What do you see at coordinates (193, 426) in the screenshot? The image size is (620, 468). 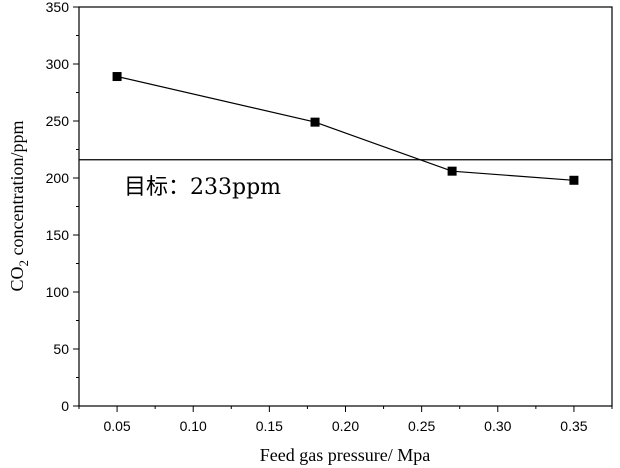 I see `x-tick-label: 0.10` at bounding box center [193, 426].